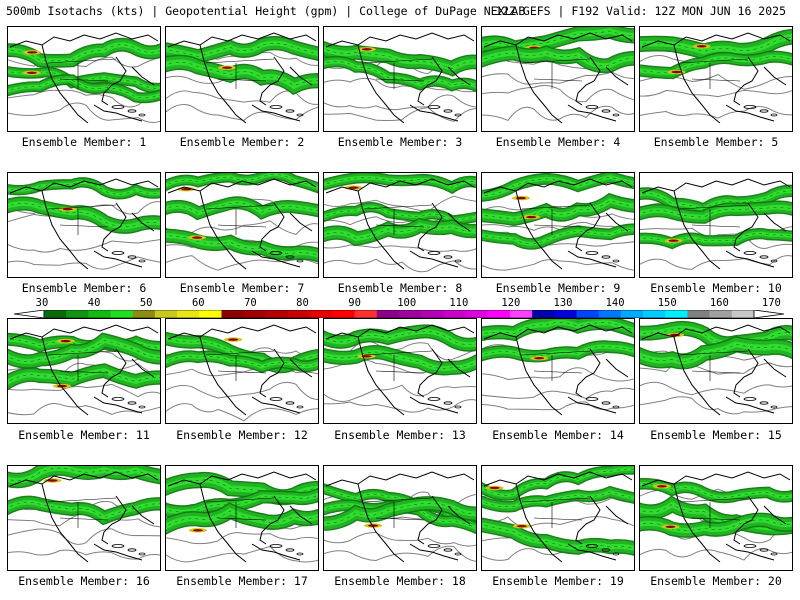  I want to click on colorbar-tick-label: 100, so click(407, 303).